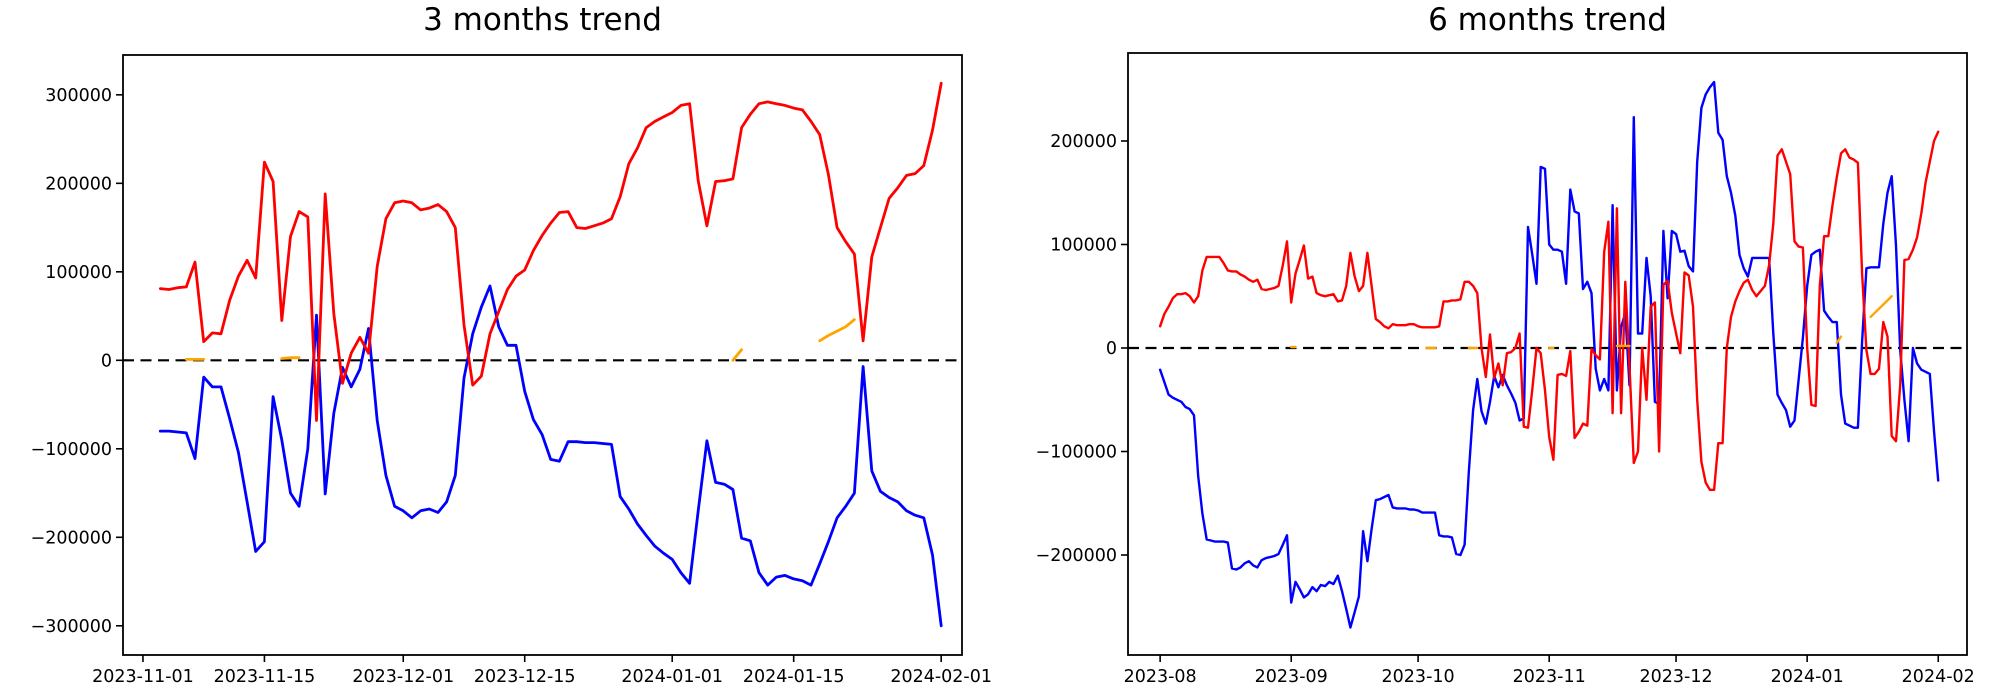 The image size is (2000, 700). What do you see at coordinates (1160, 677) in the screenshot?
I see `x-tick-label: 2023-08` at bounding box center [1160, 677].